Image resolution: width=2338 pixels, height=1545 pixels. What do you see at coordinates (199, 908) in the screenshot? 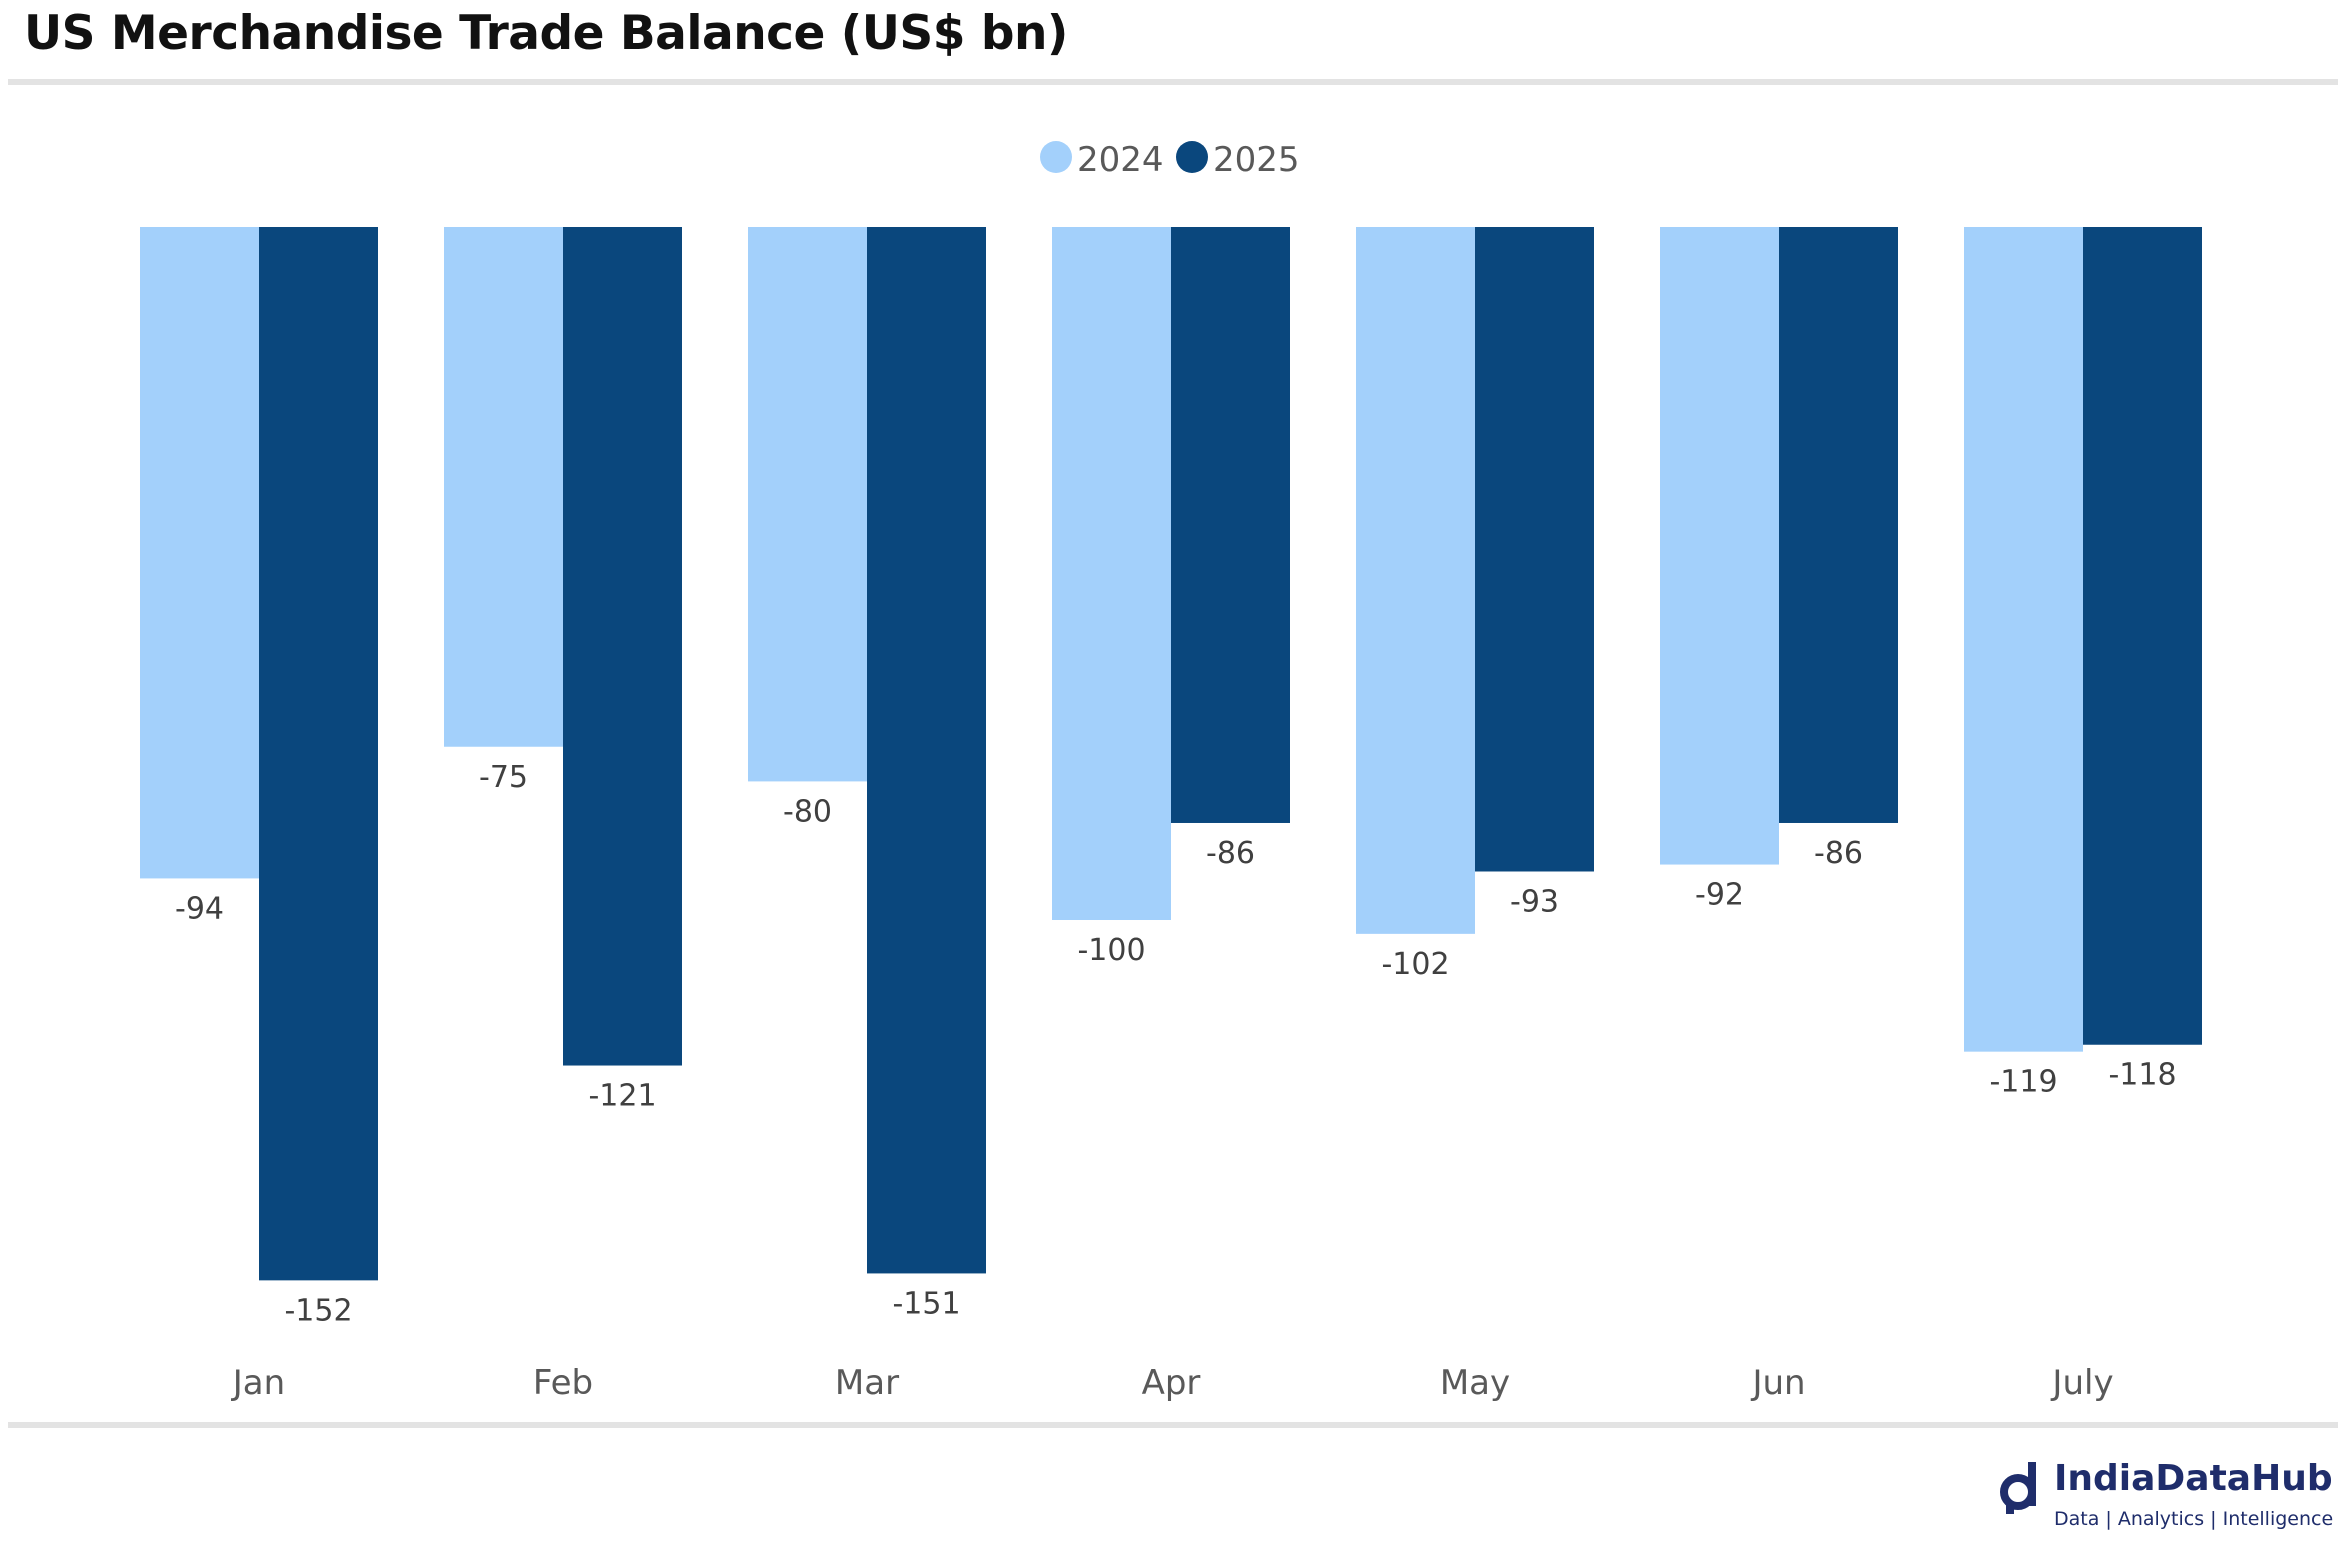
I see `data-label-jan-2024: -94` at bounding box center [199, 908].